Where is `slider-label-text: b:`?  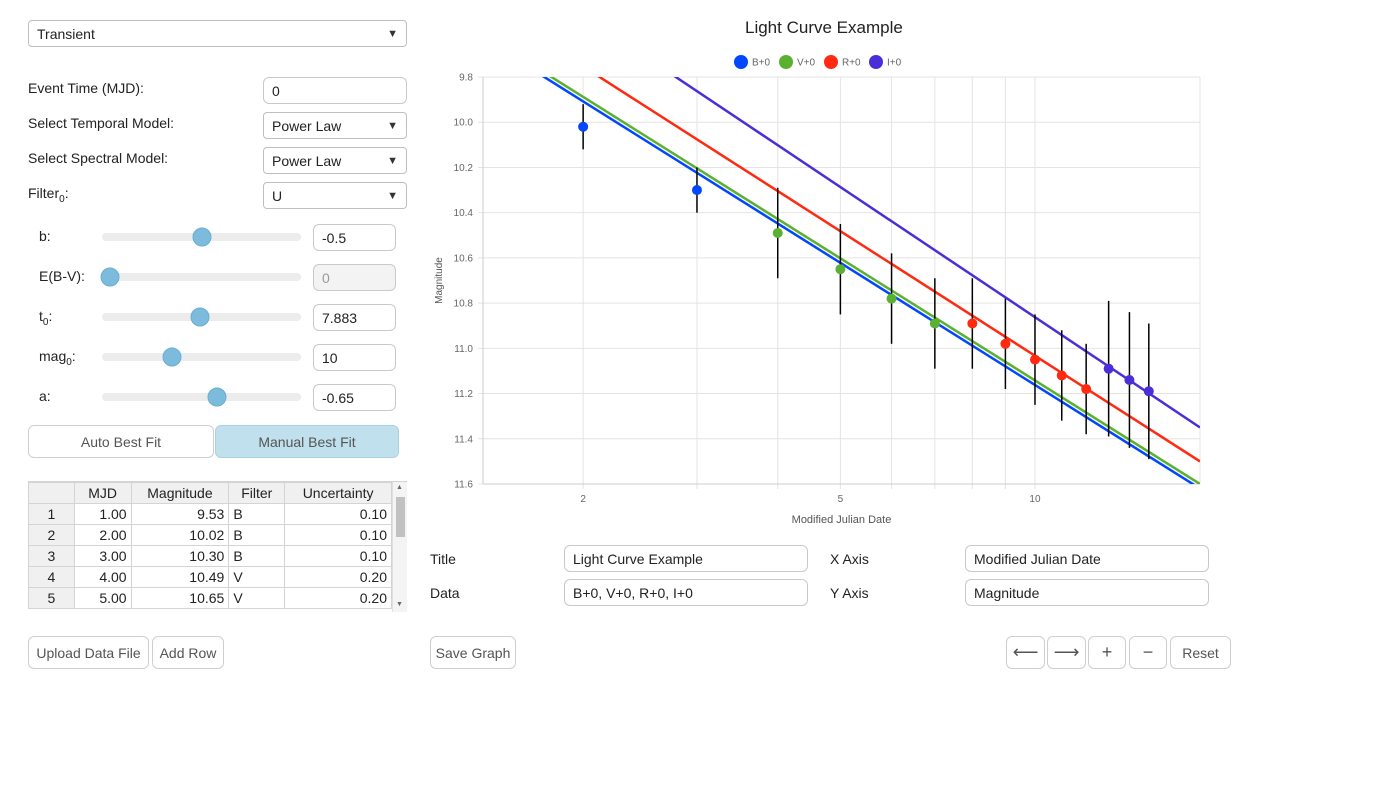 slider-label-text: b: is located at coordinates (45, 236).